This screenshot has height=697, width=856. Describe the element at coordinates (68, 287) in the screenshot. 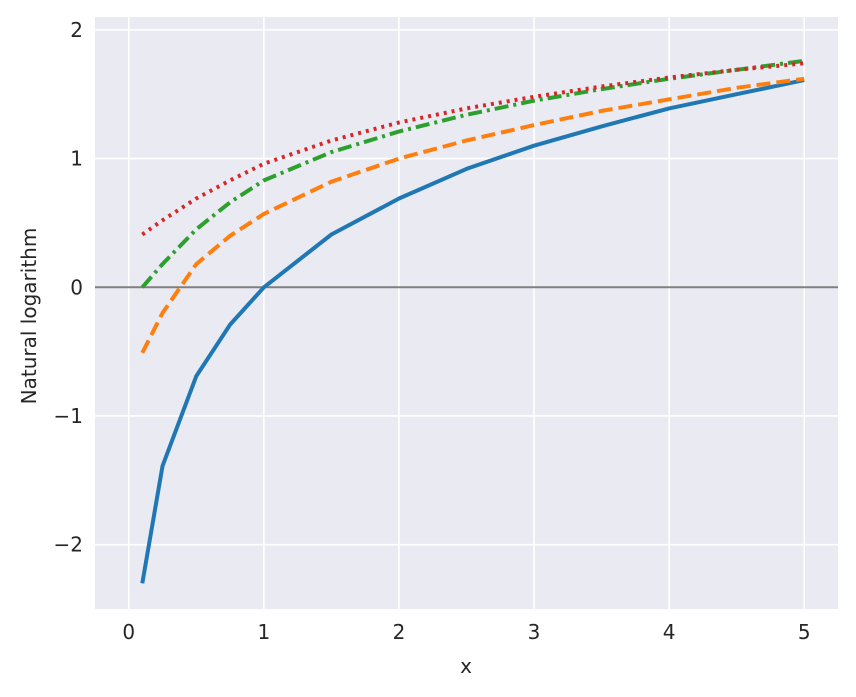

I see `y-tick-labels: −2 −1 0 1 2` at that location.